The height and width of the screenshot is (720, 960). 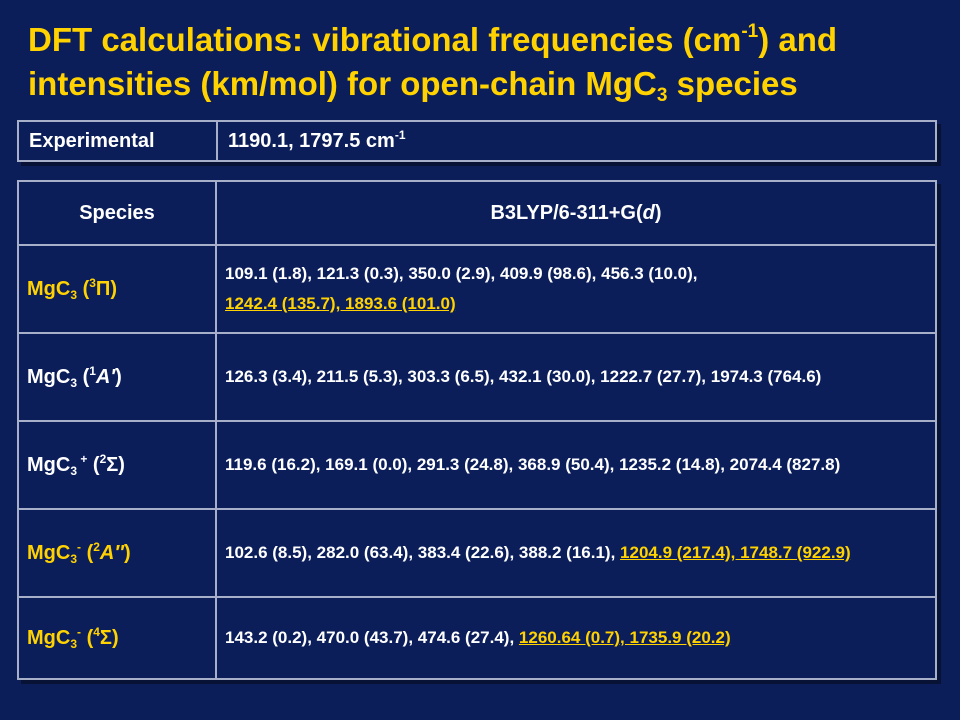 I want to click on experimental-label: Experimental, so click(x=117, y=141).